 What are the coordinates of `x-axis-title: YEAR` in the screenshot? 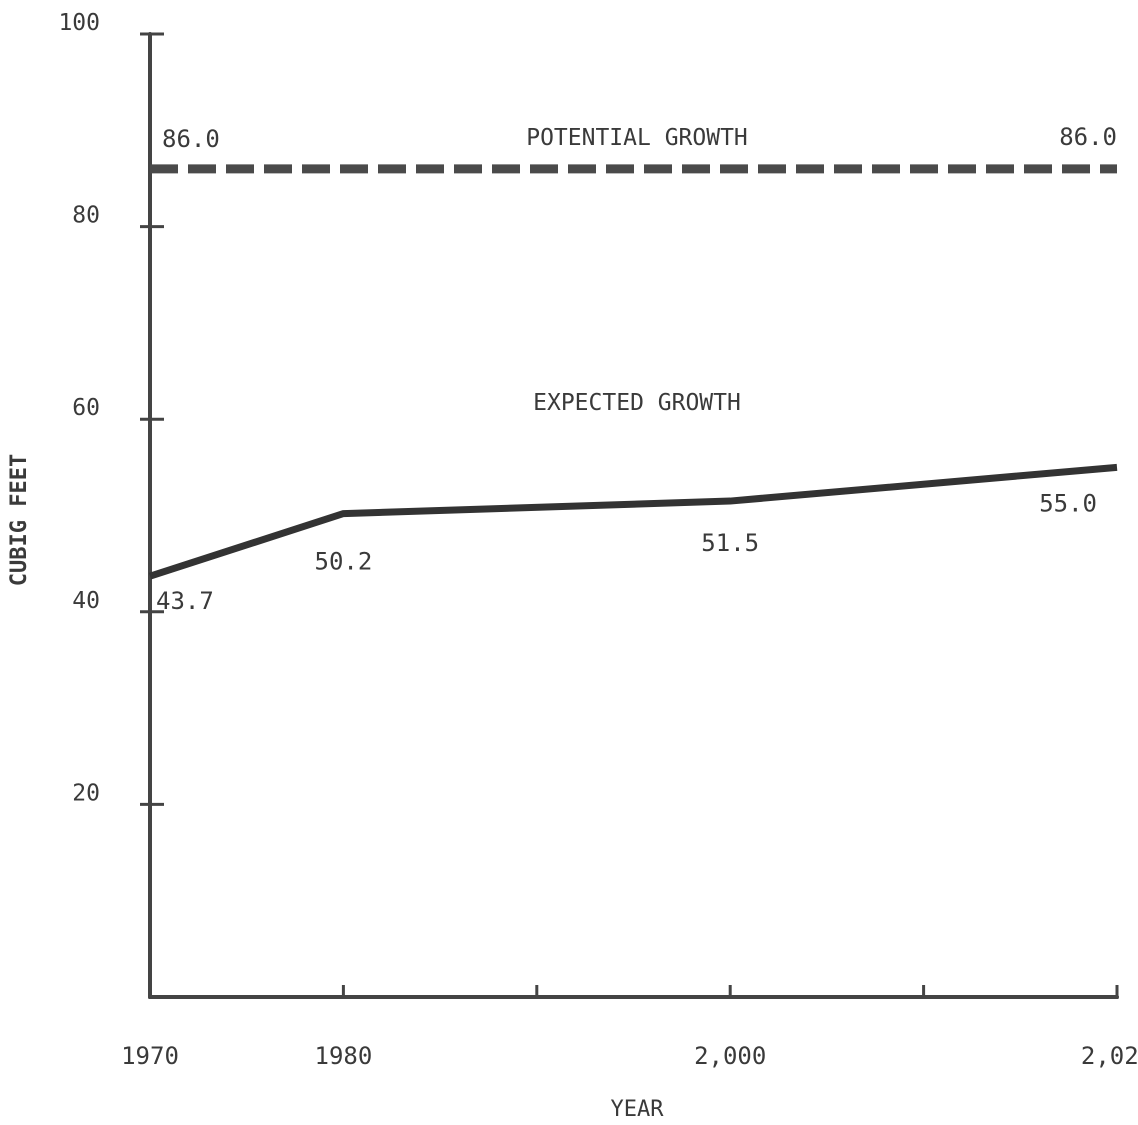 It's located at (638, 1109).